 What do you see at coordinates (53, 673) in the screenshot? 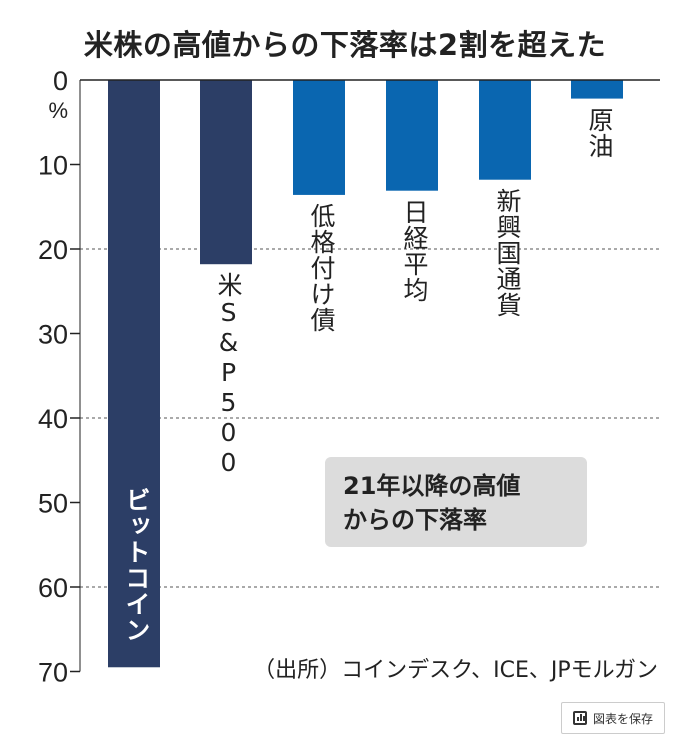
I see `y-tick-label: 70` at bounding box center [53, 673].